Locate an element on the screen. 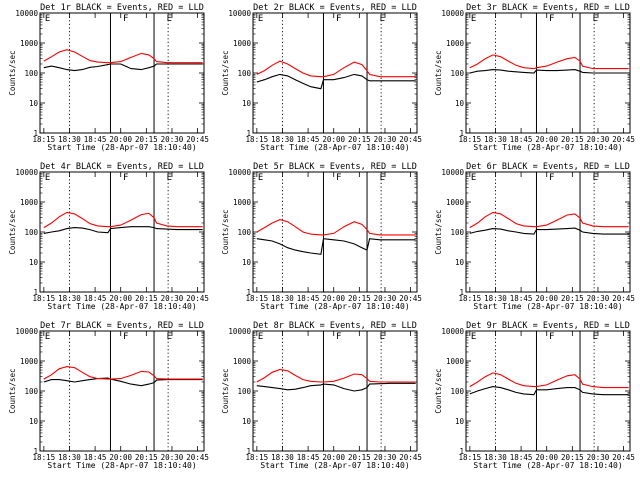  panel-8-ytick-label: 10 is located at coordinates (247, 421).